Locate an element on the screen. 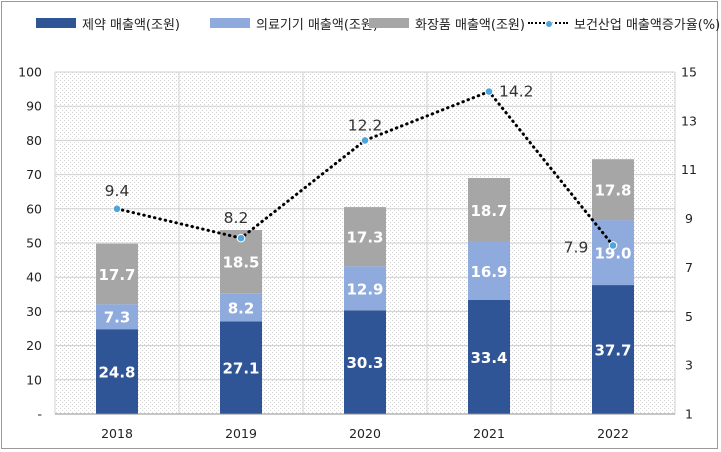 The width and height of the screenshot is (721, 452). legend-swatch-medical is located at coordinates (230, 23).